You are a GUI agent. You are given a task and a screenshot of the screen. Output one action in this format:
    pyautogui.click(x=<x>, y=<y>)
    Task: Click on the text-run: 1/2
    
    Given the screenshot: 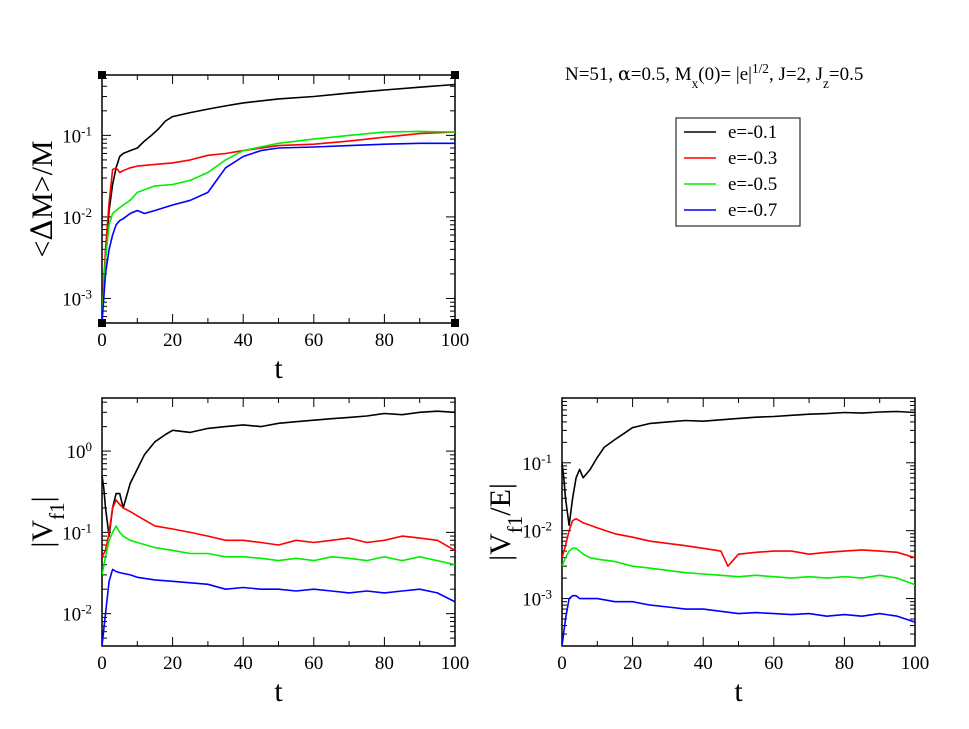 What is the action you would take?
    pyautogui.click(x=760, y=68)
    